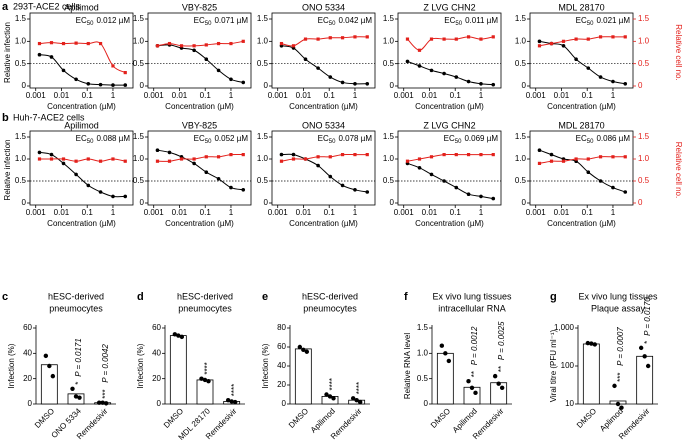 This screenshot has width=685, height=447. What do you see at coordinates (44, 418) in the screenshot?
I see `x-tick-label: DMSO` at bounding box center [44, 418].